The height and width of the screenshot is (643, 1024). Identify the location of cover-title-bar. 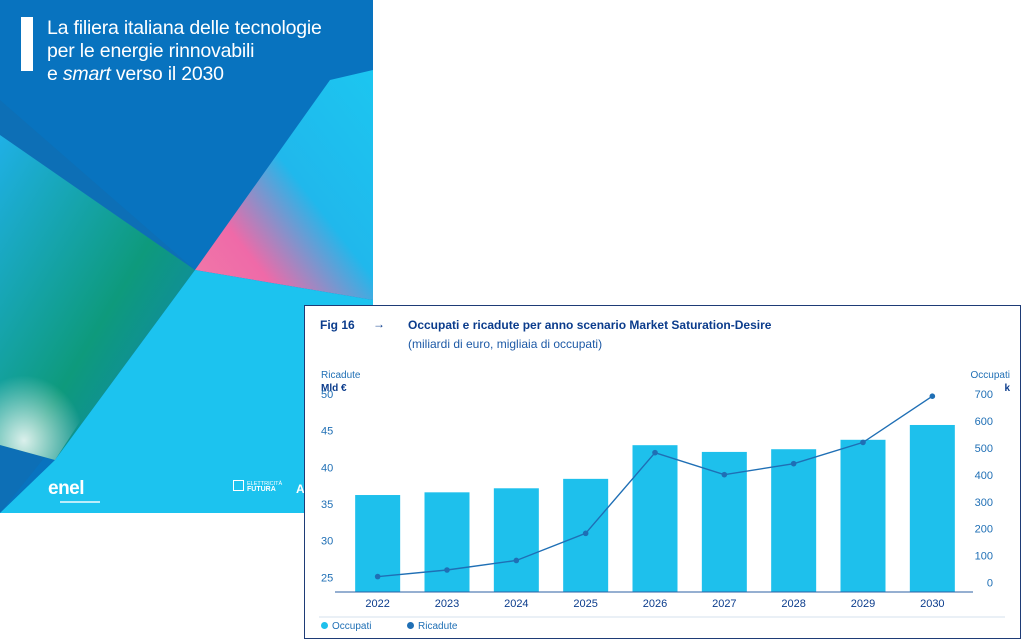
(27, 44).